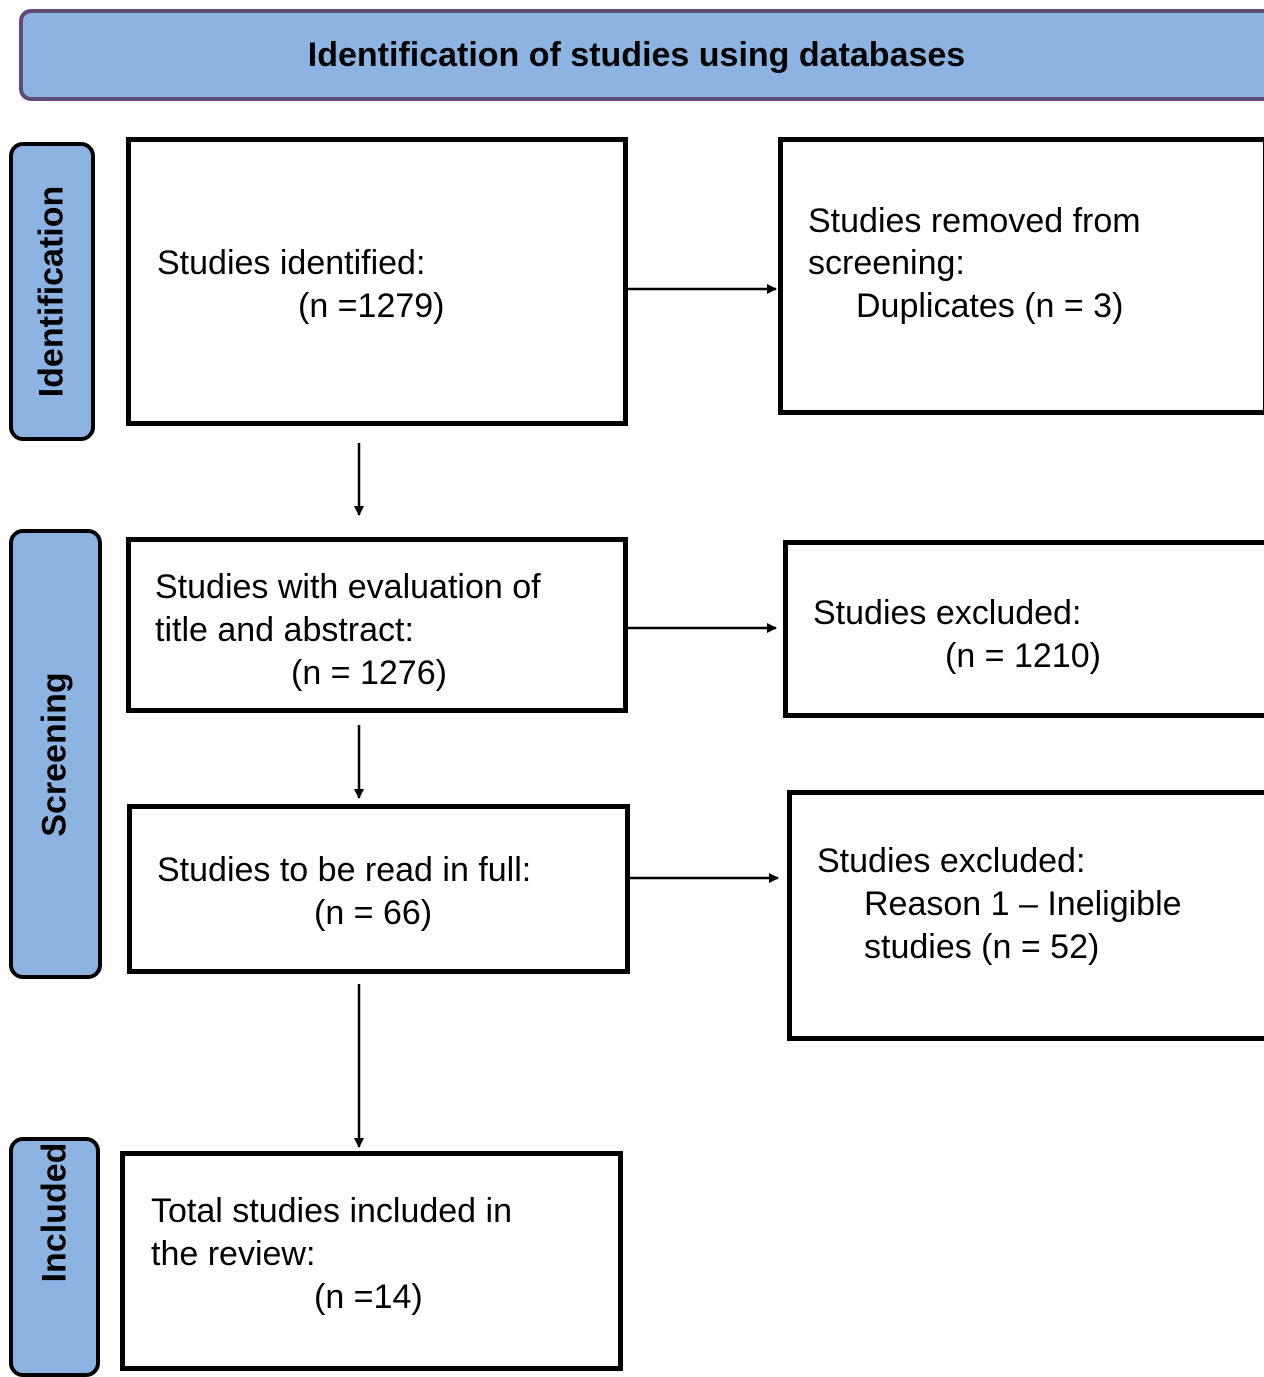 The image size is (1264, 1377). Describe the element at coordinates (947, 613) in the screenshot. I see `excluded-screening-label: Studies excluded:` at that location.